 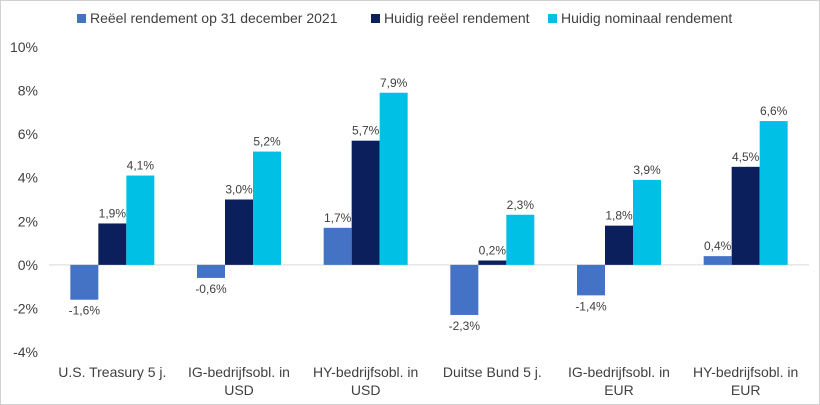 What do you see at coordinates (25, 352) in the screenshot?
I see `y-tick-label: -4%` at bounding box center [25, 352].